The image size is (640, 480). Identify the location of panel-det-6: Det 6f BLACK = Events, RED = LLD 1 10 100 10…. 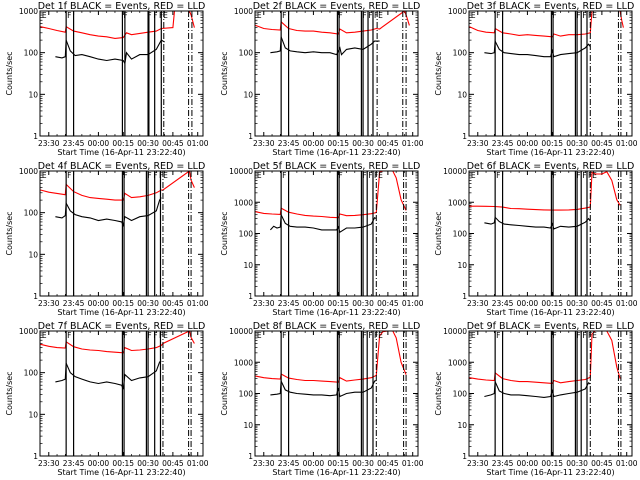
(536, 239).